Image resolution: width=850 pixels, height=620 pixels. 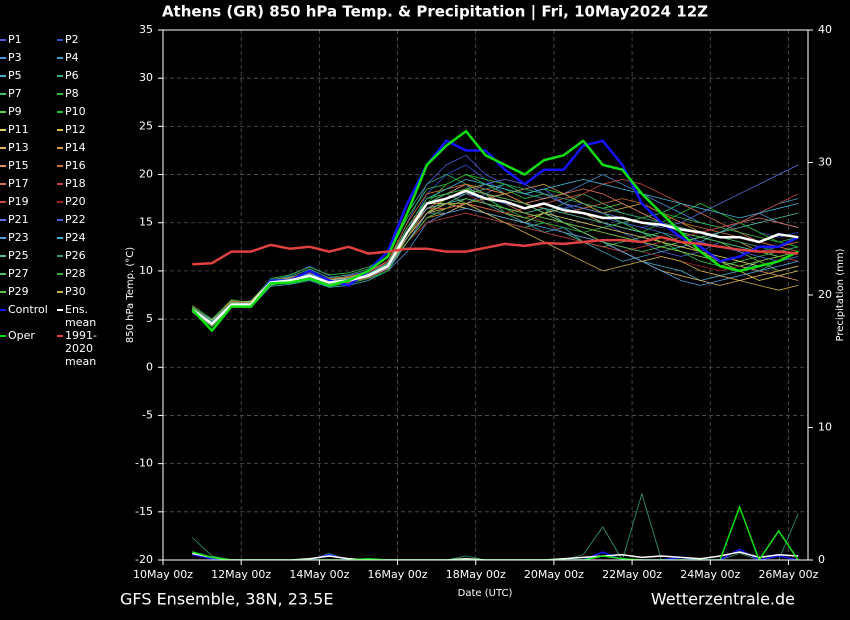 I want to click on footer-site: Wetterzentrale.de, so click(x=723, y=599).